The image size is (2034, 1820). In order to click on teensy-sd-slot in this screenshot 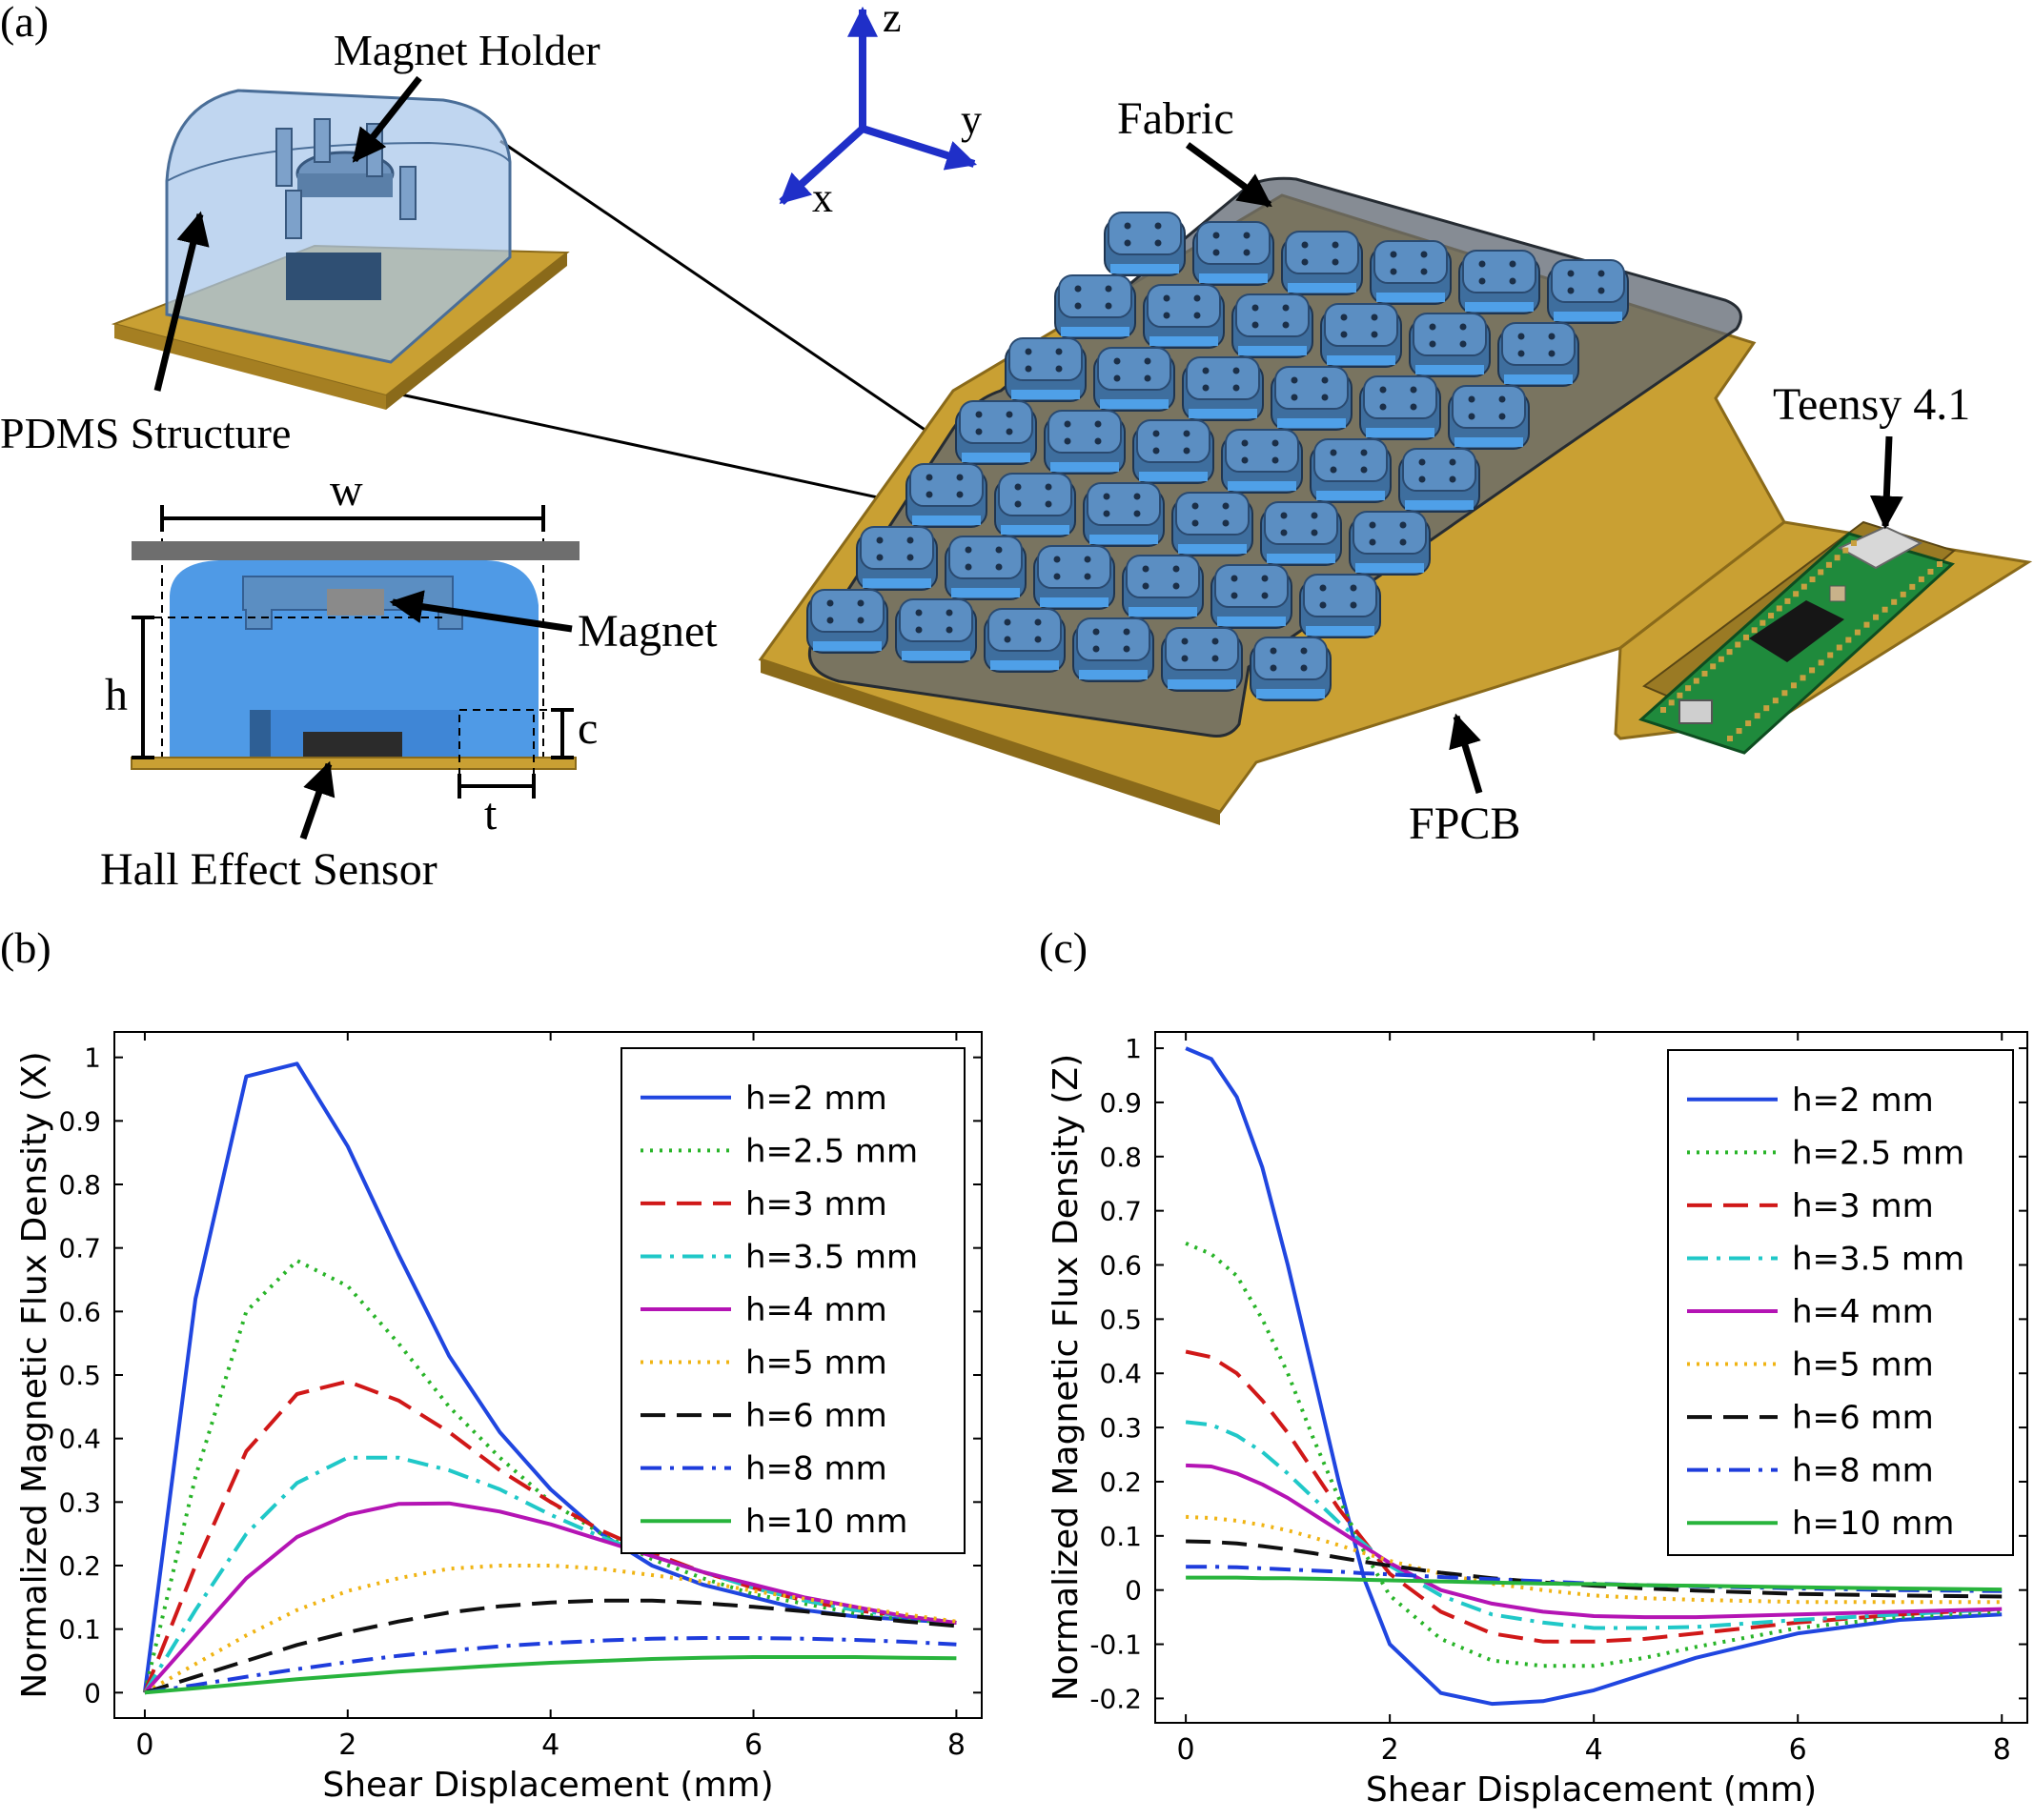, I will do `click(1880, 548)`.